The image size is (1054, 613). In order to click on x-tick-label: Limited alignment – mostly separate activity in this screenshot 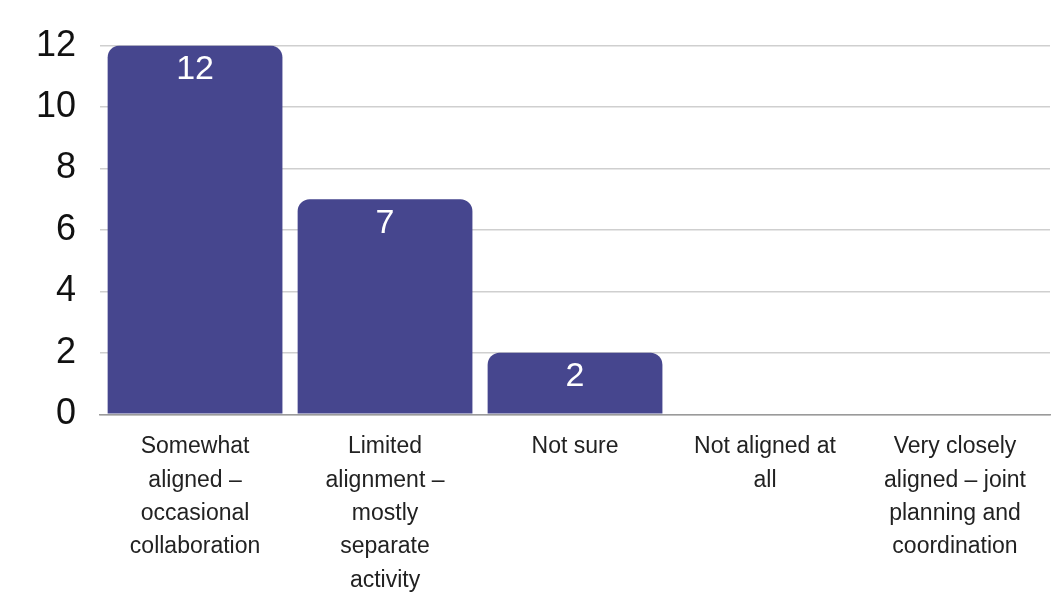, I will do `click(385, 512)`.